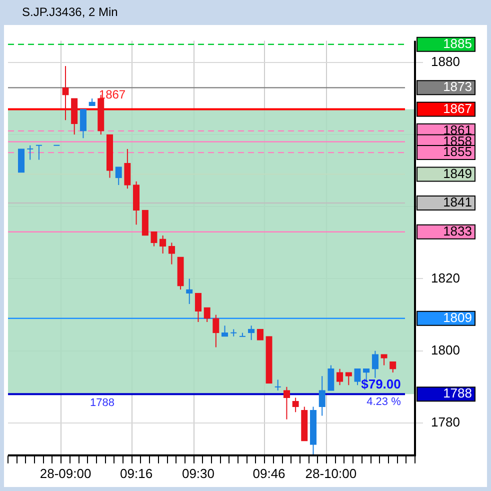  I want to click on annotation: $79.00, so click(381, 384).